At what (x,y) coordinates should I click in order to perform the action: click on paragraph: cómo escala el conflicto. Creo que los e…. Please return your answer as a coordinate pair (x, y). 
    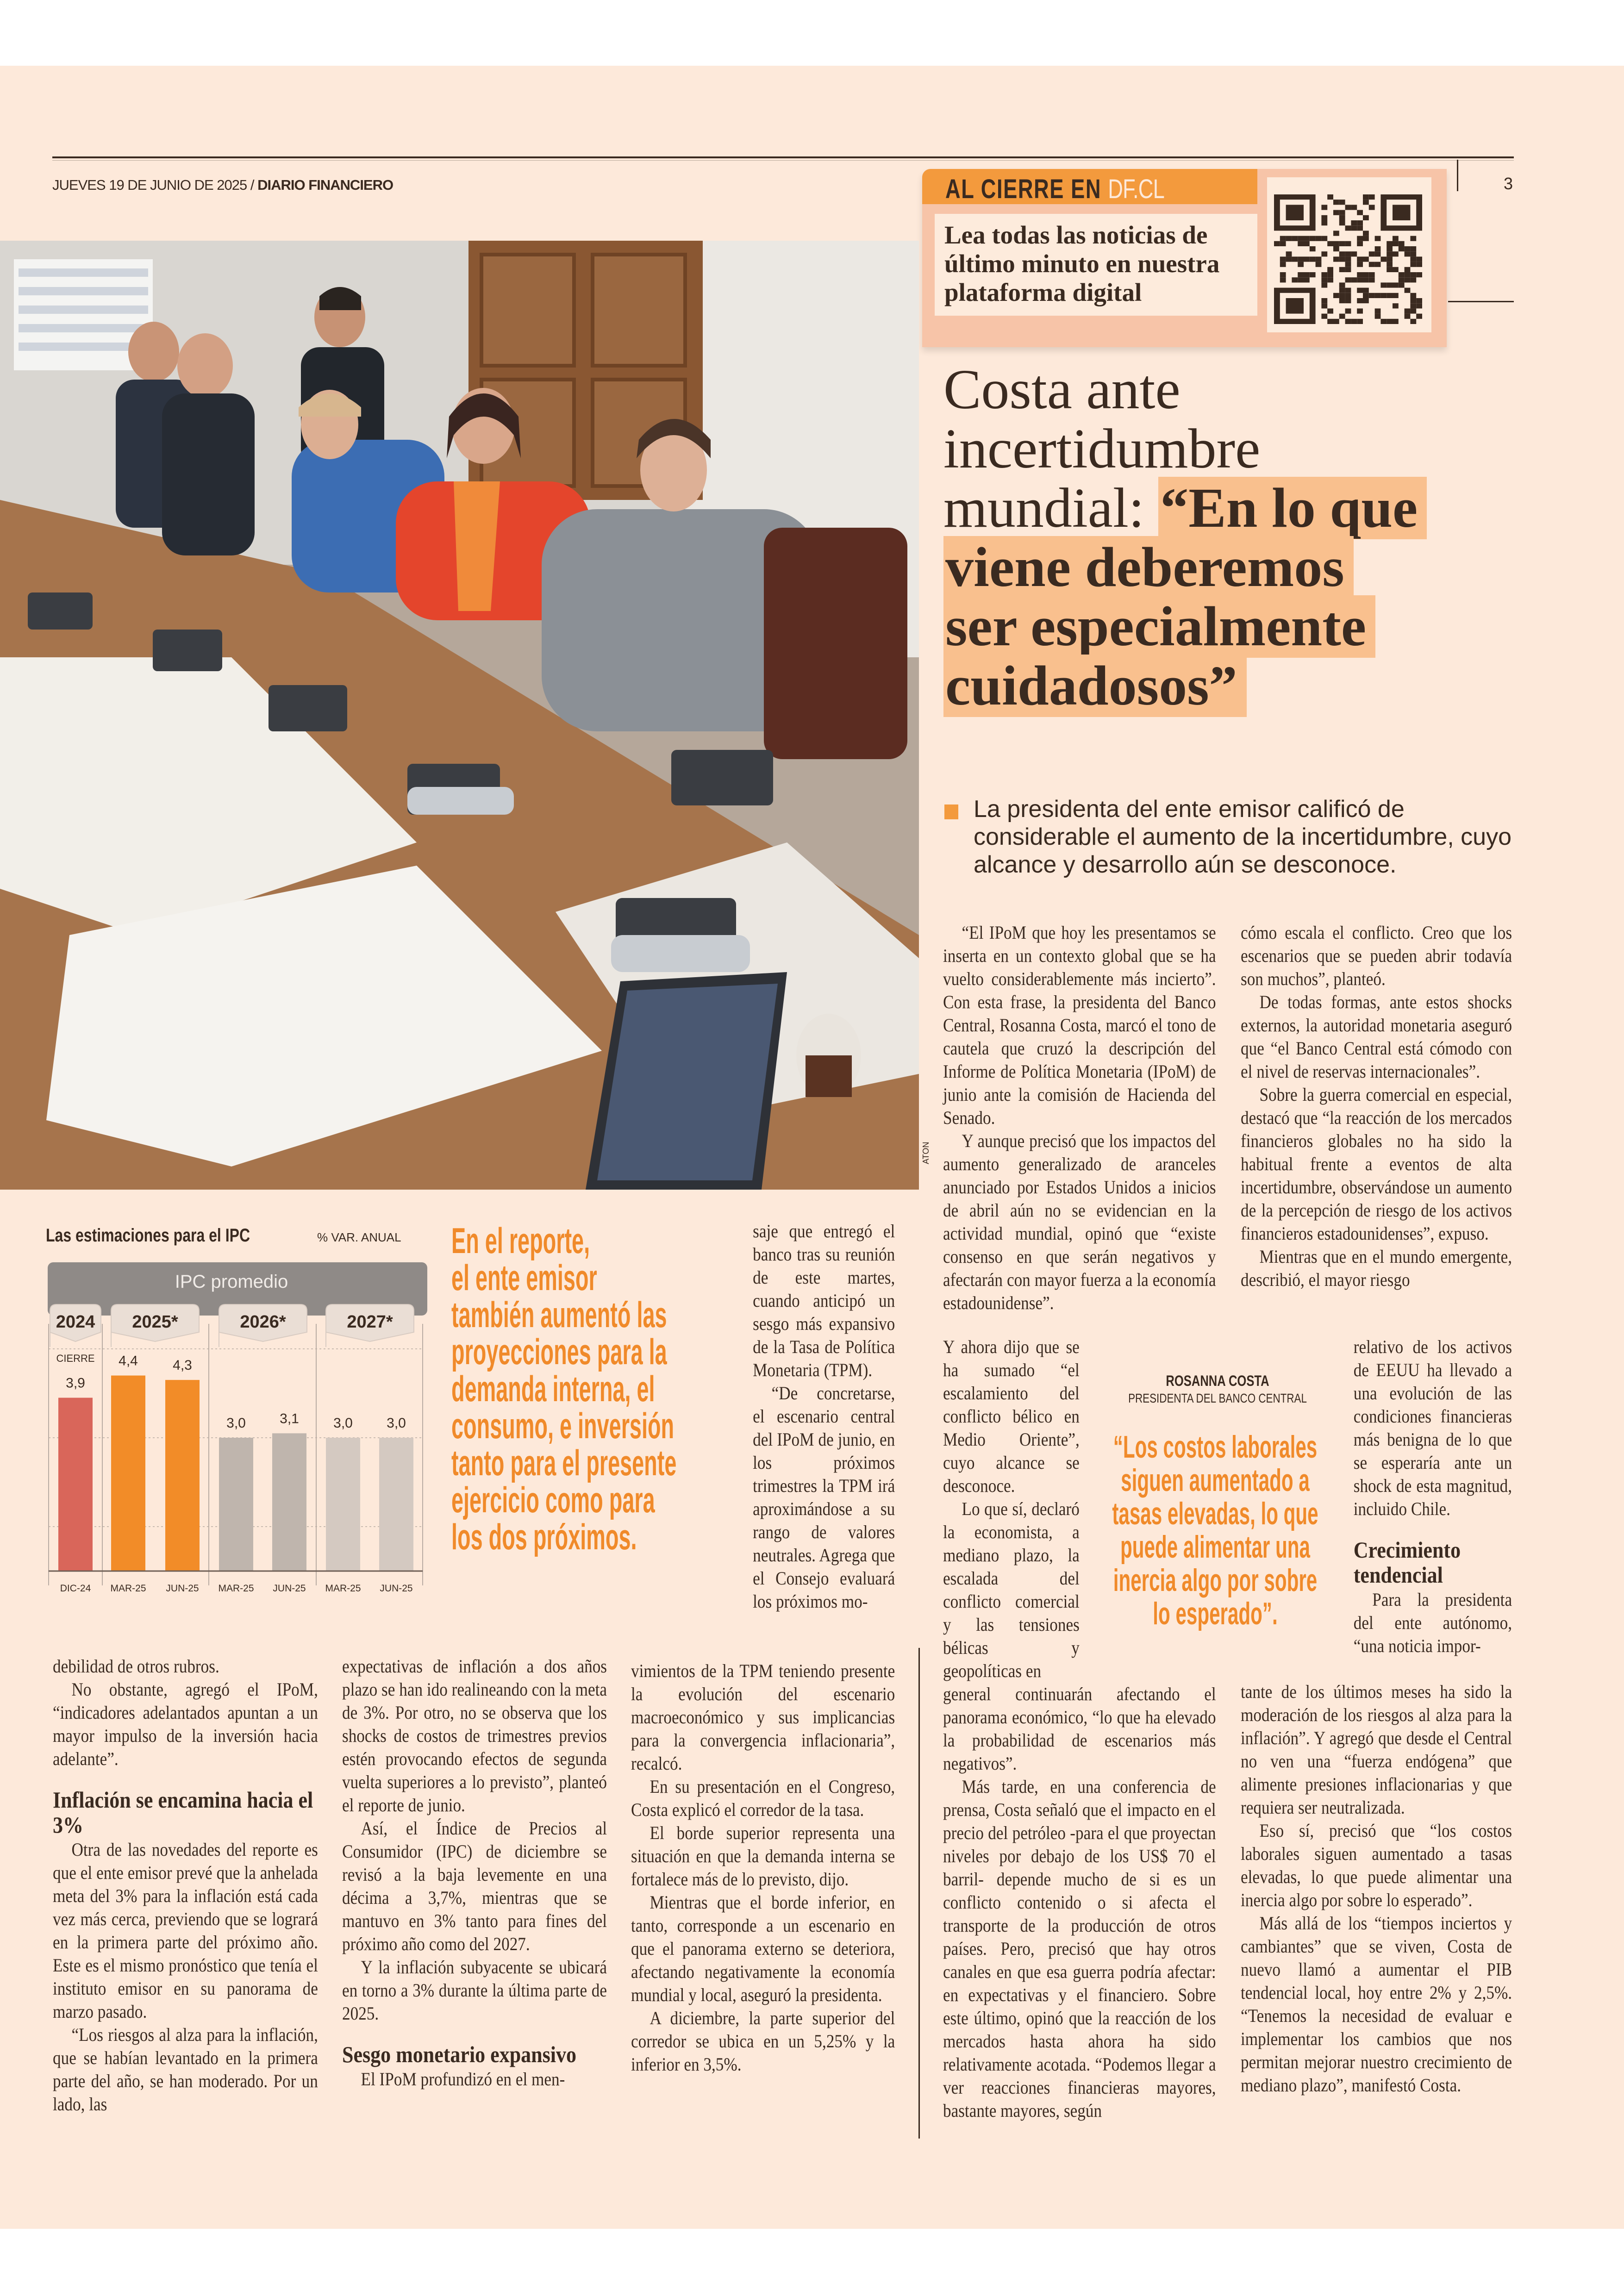
    Looking at the image, I should click on (1376, 956).